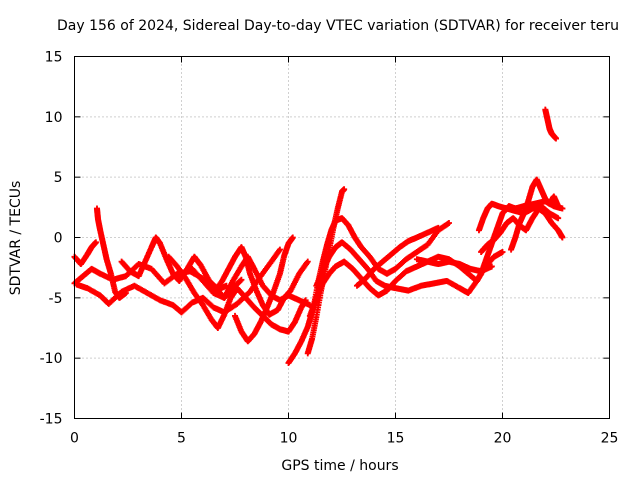 The width and height of the screenshot is (640, 480). Describe the element at coordinates (54, 58) in the screenshot. I see `y-tick-label: 15` at that location.